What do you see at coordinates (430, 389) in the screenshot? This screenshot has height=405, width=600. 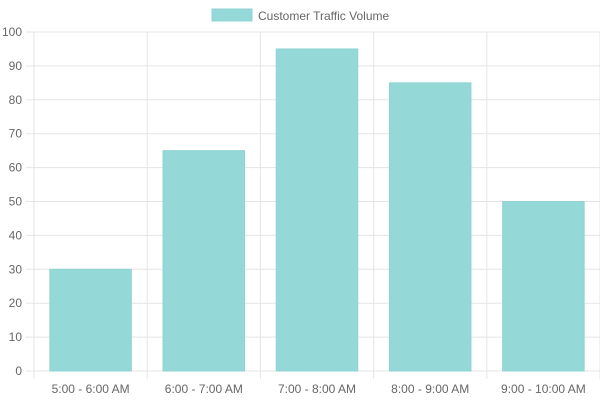 I see `x-tick-label: 8:00 - 9:00 AM` at bounding box center [430, 389].